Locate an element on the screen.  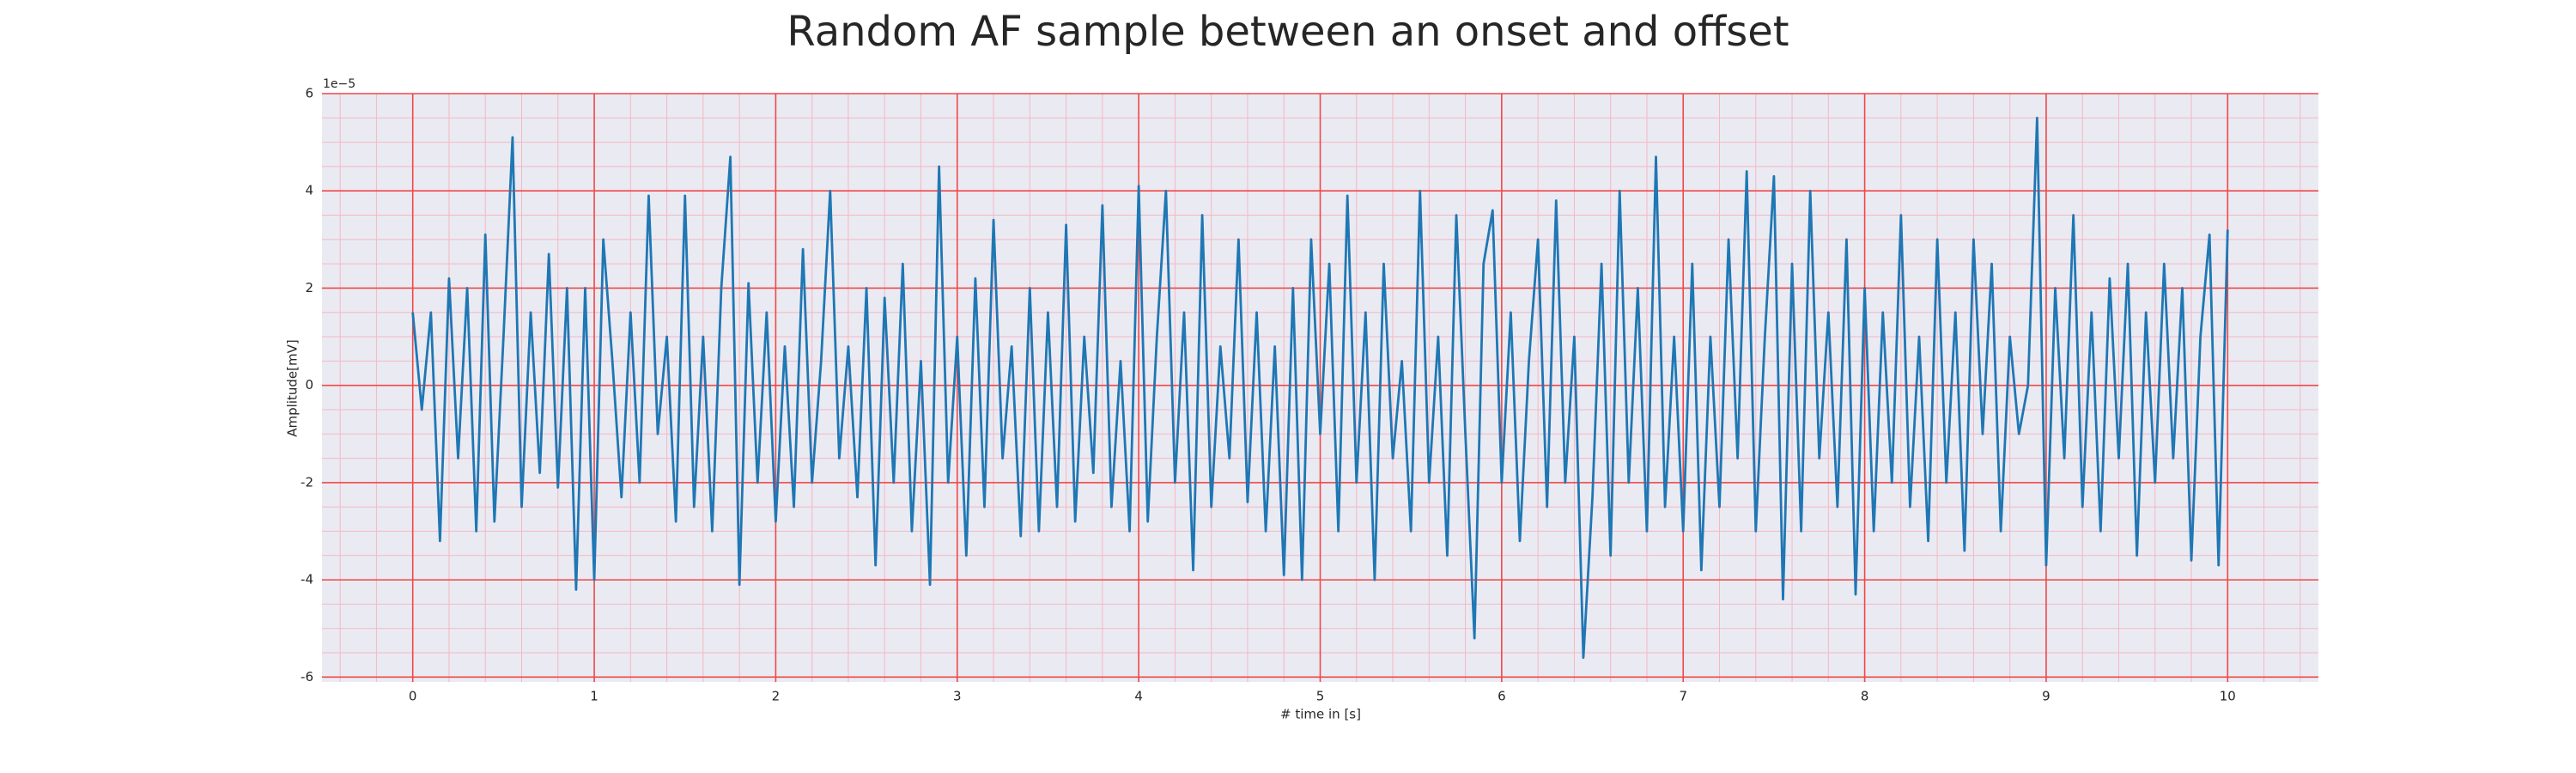
x-tick-label: 7 is located at coordinates (1683, 696).